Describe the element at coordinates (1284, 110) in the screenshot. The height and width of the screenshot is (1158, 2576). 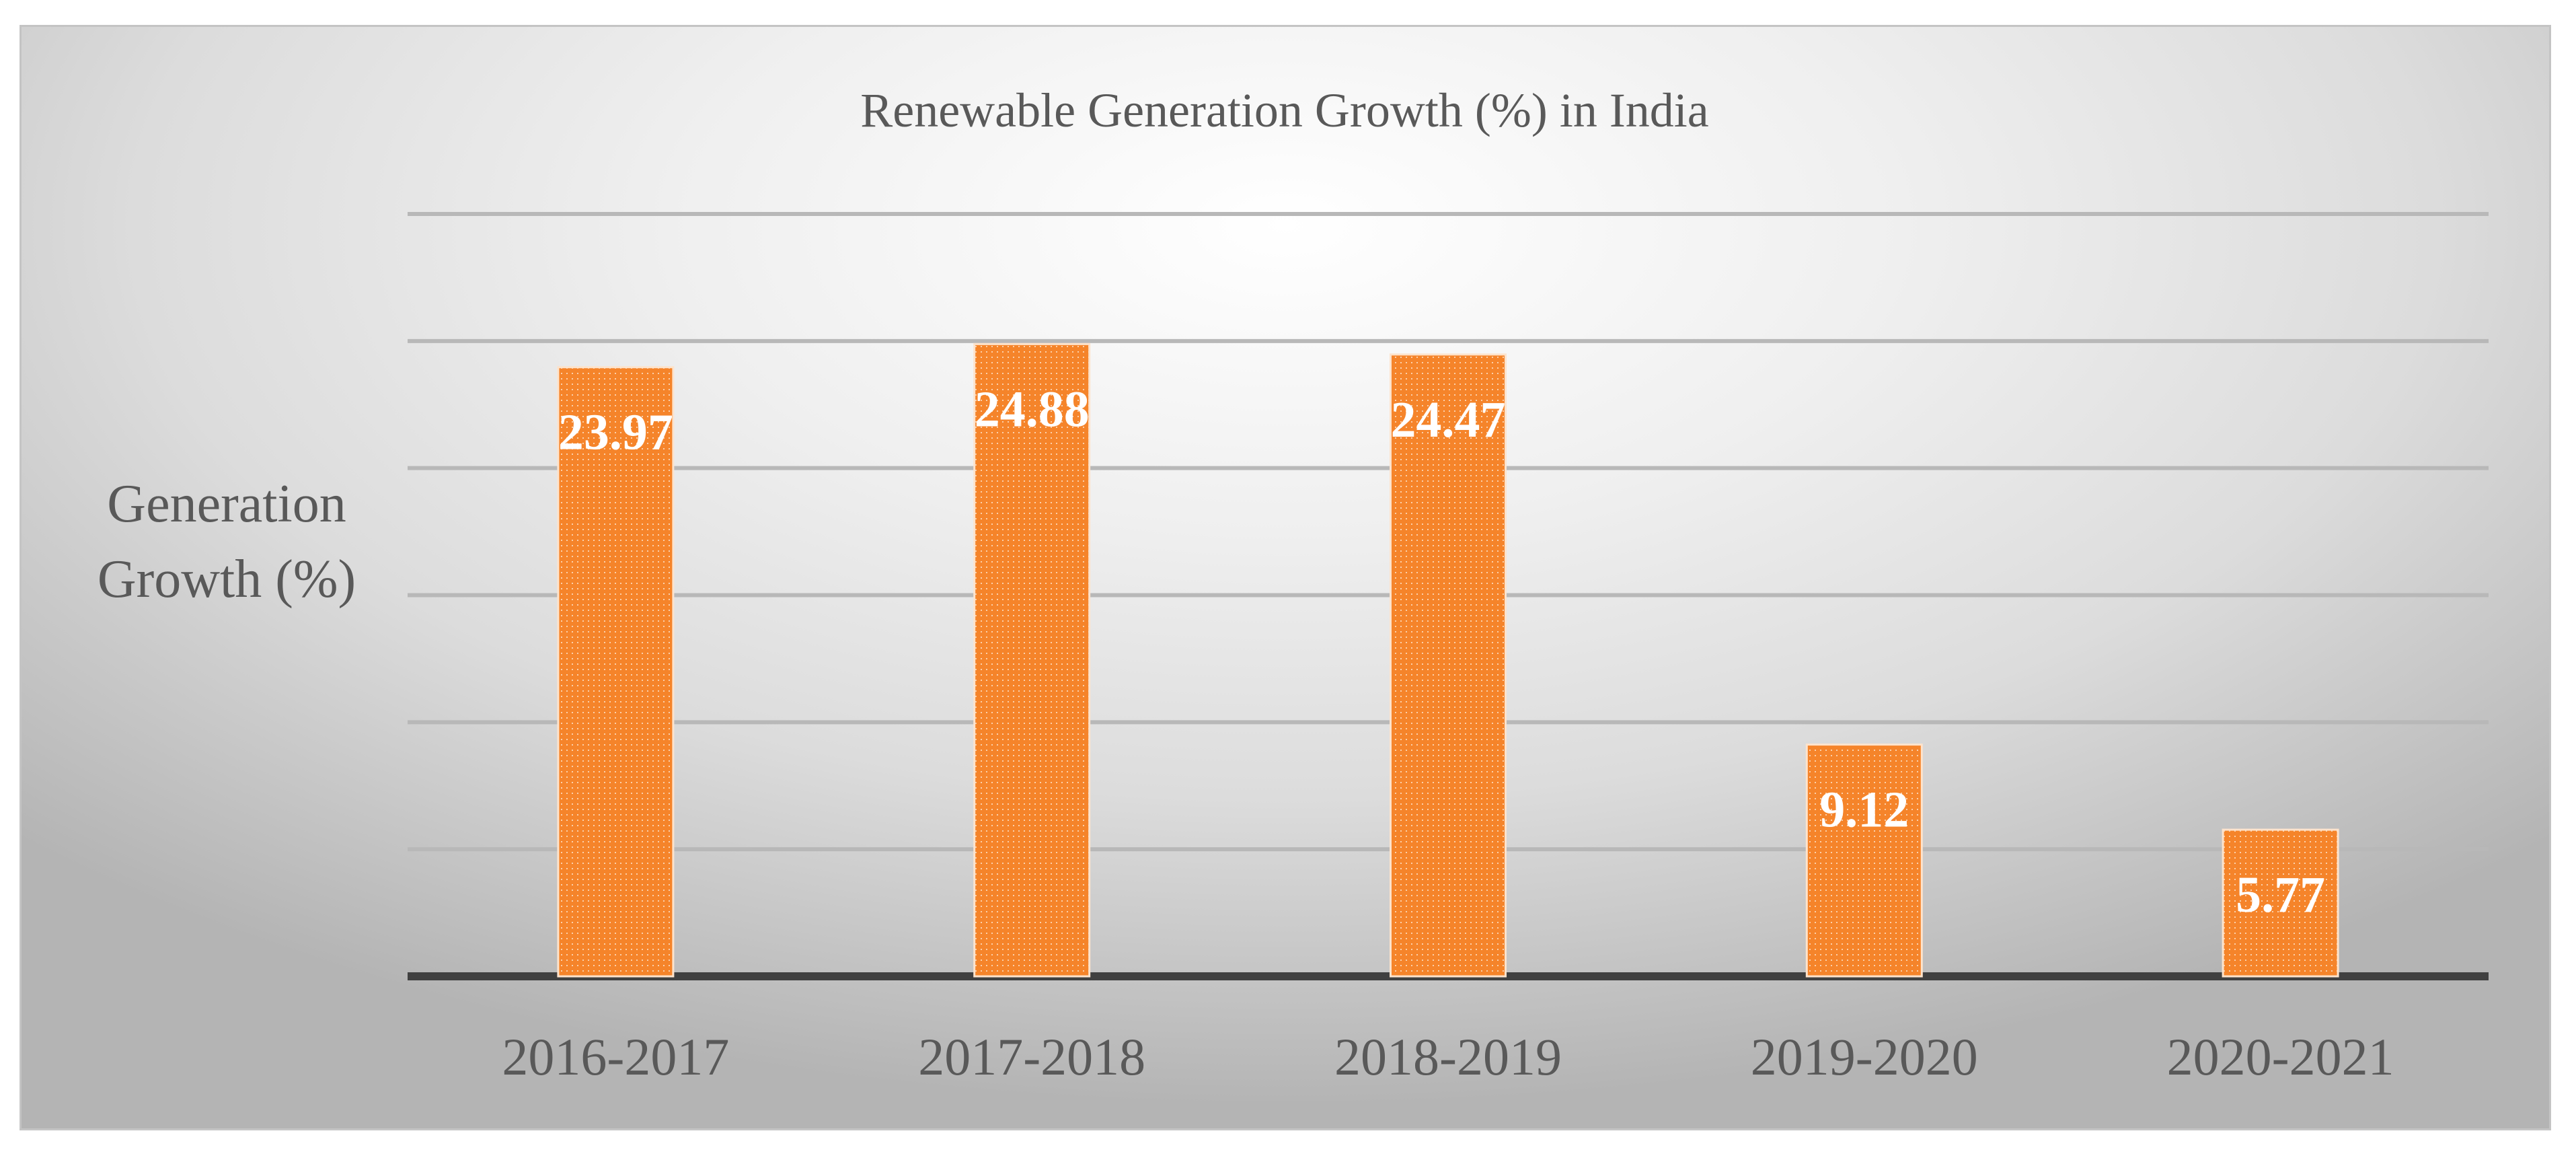
I see `chart-title: Renewable Generation Growth (%) in India` at that location.